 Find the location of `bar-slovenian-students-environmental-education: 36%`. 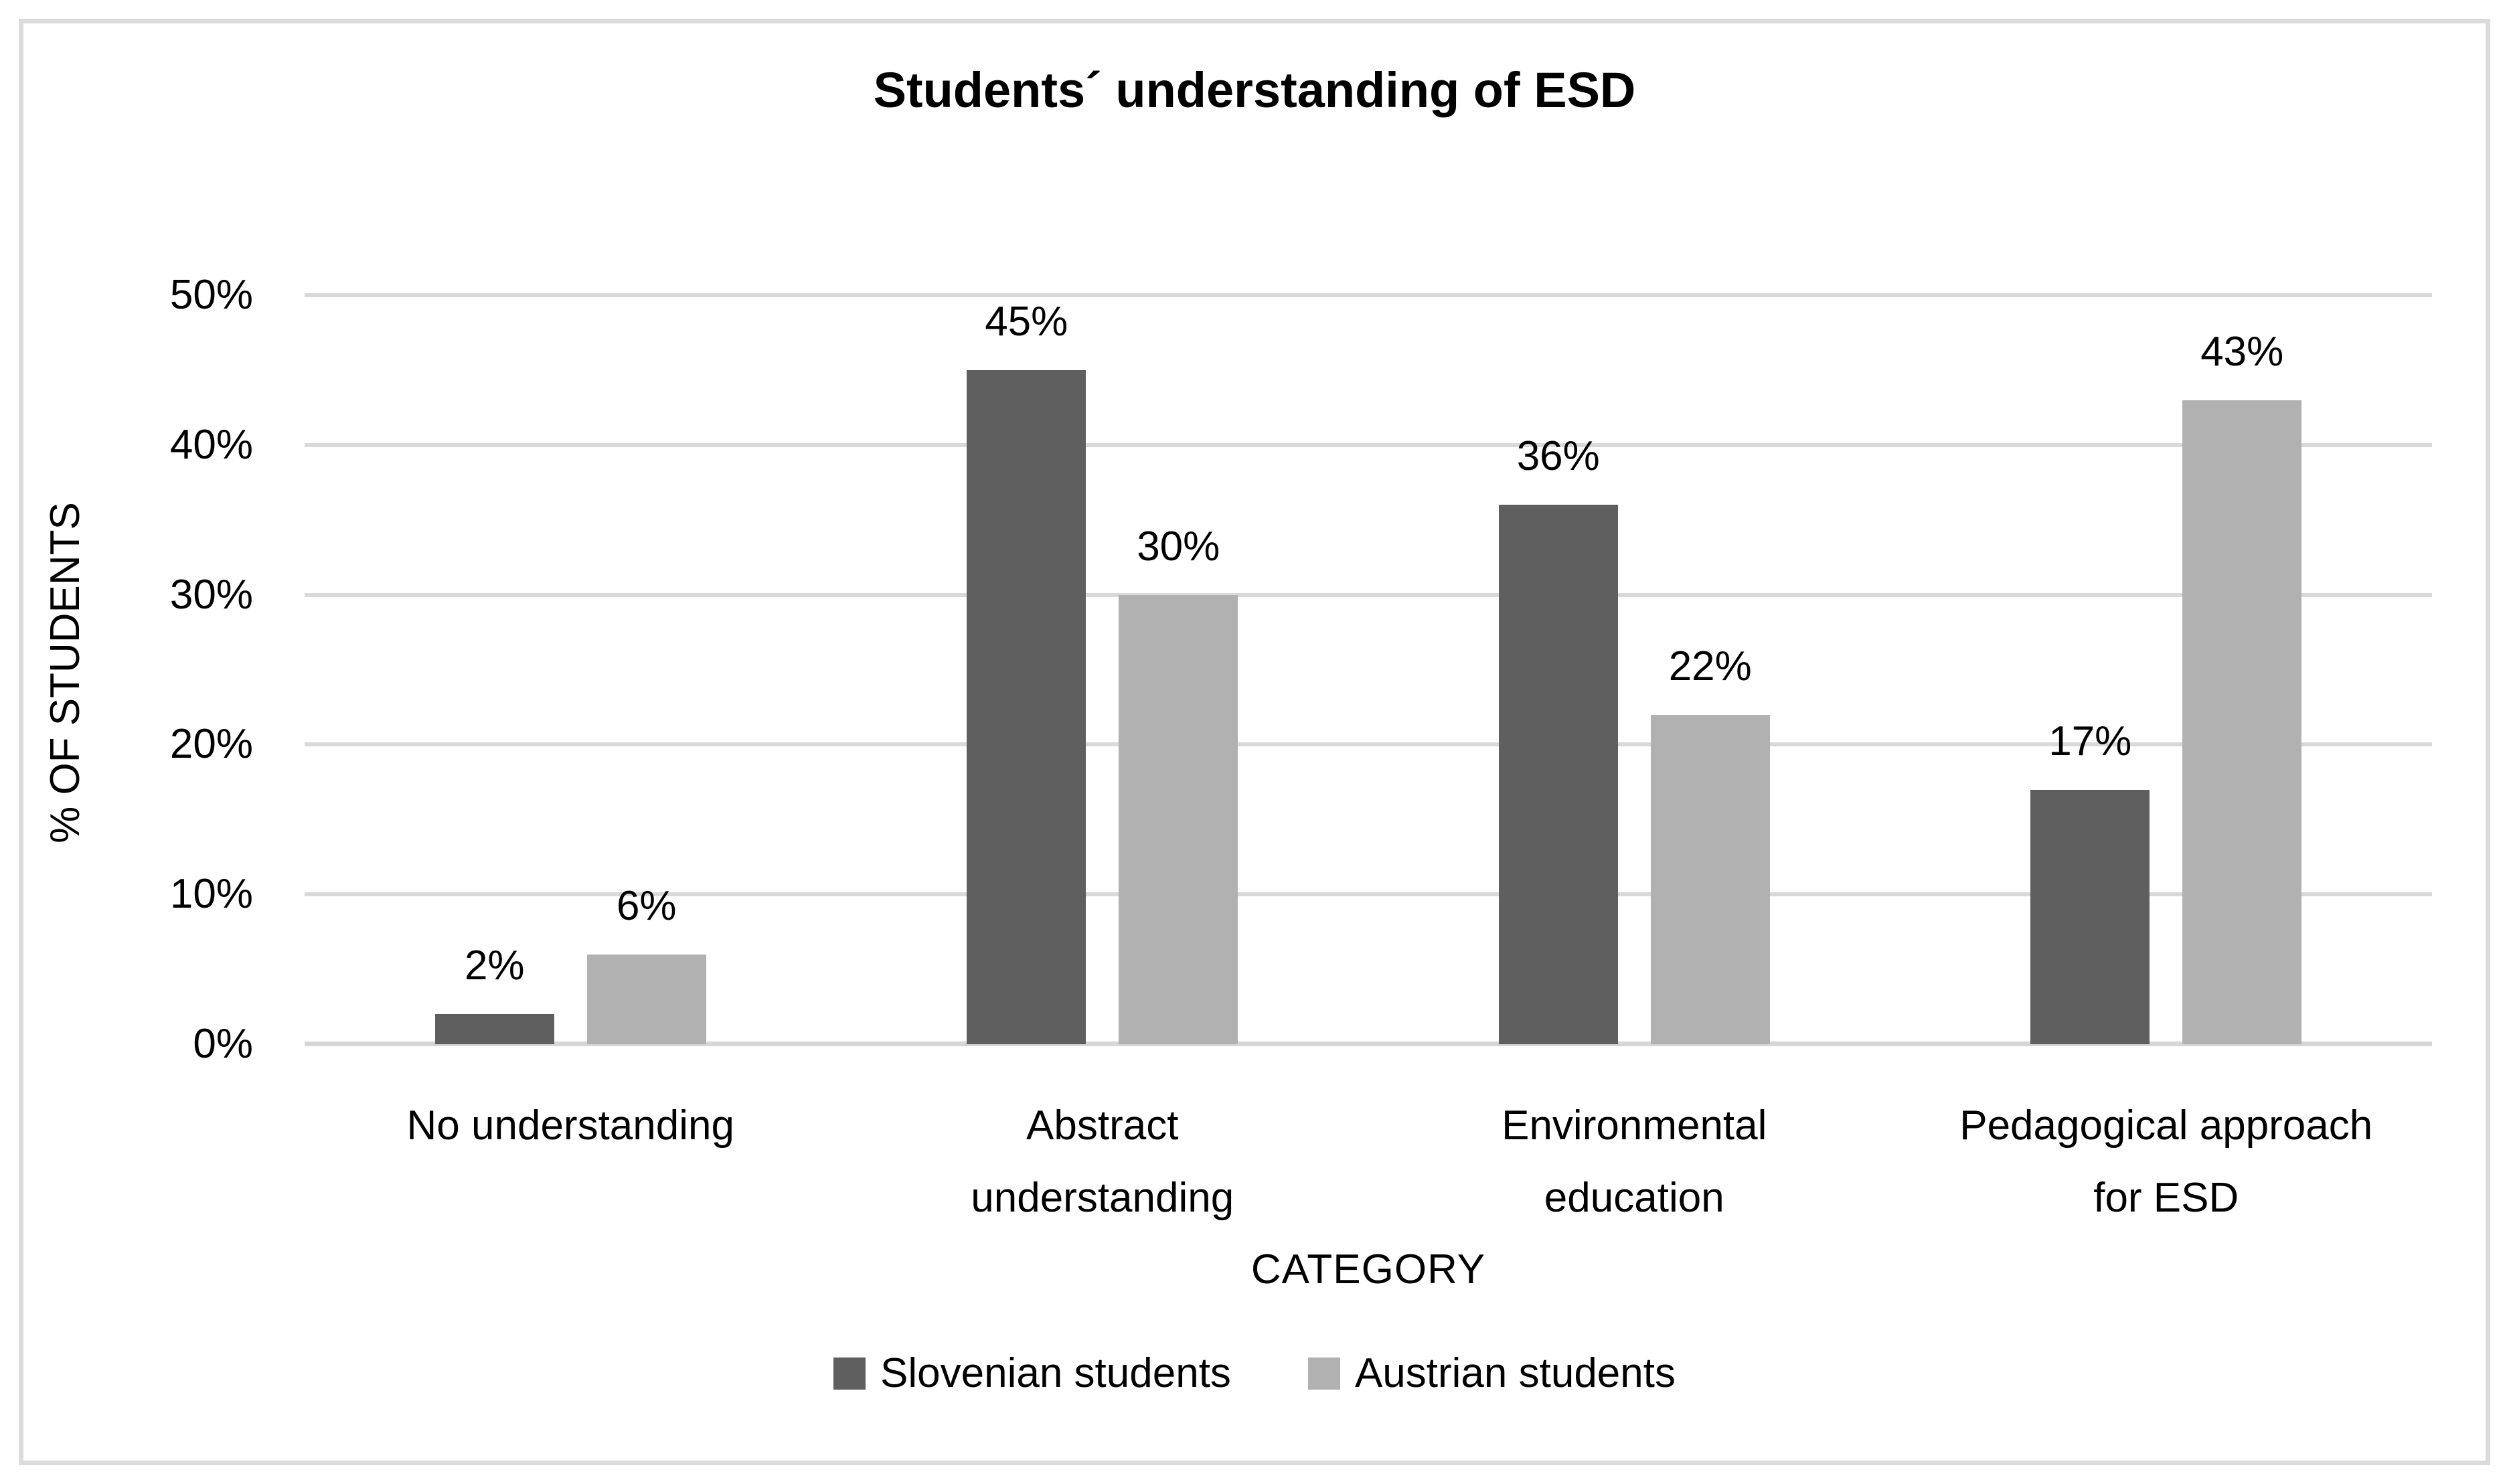

bar-slovenian-students-environmental-education: 36% is located at coordinates (1558, 739).